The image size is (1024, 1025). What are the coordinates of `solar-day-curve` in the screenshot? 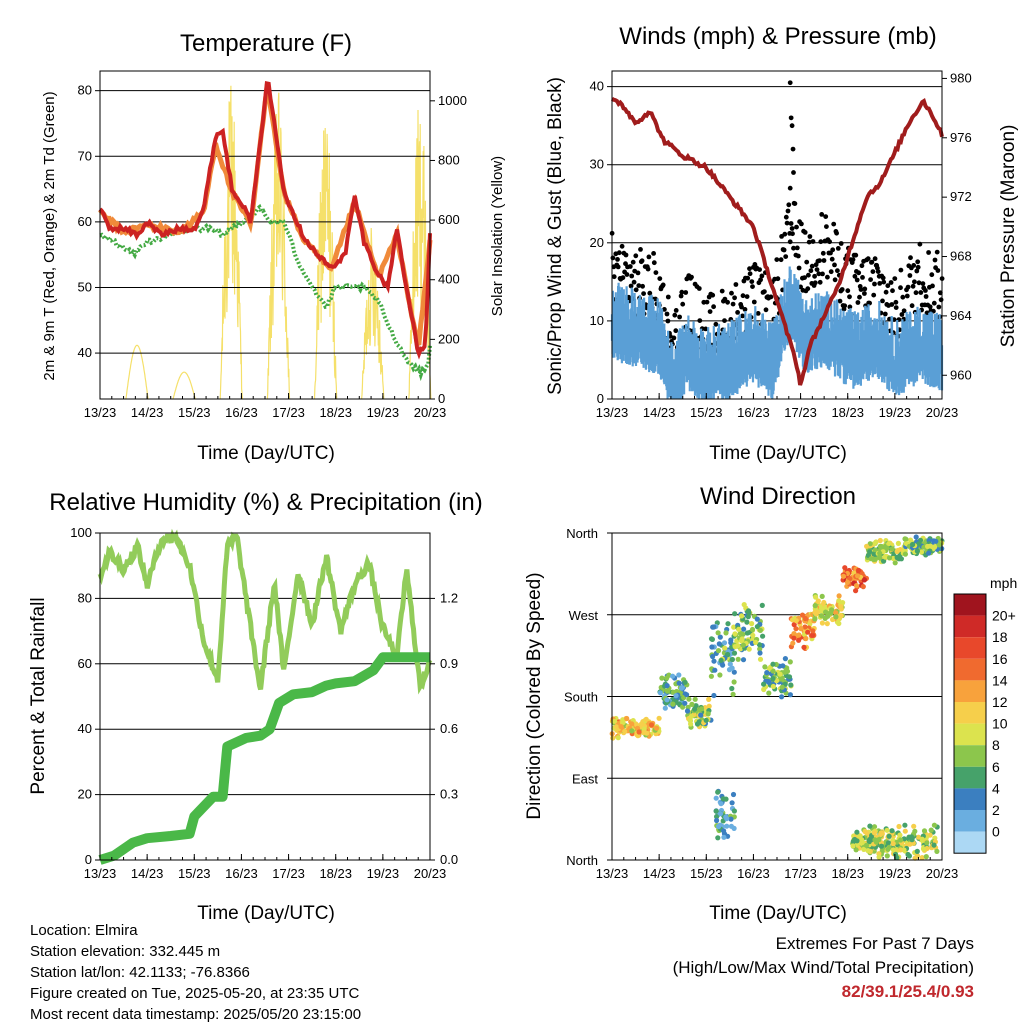 It's located at (137, 372).